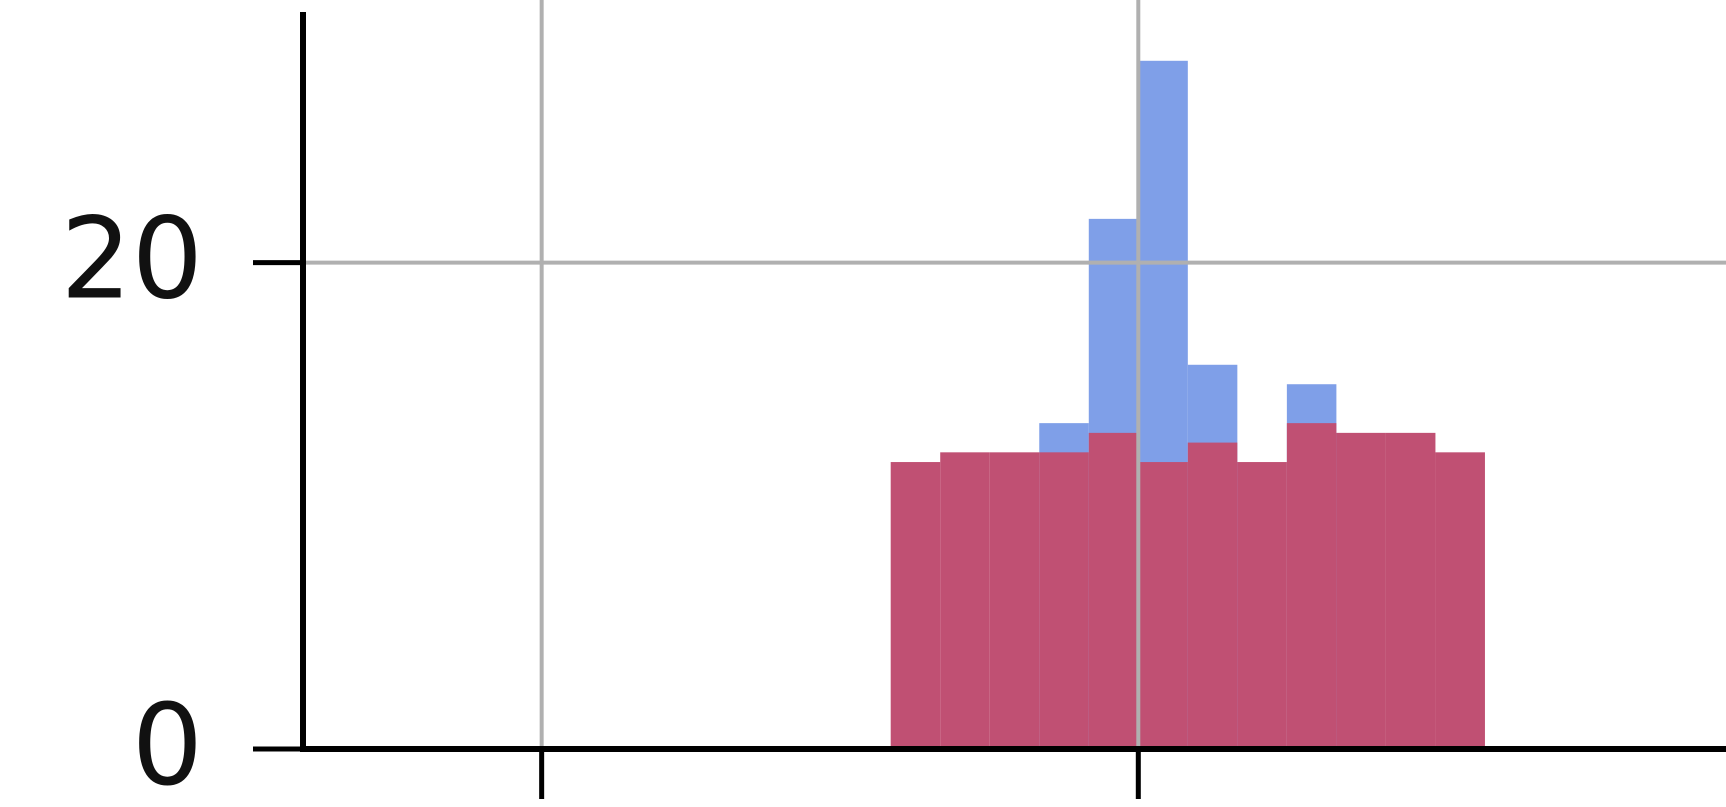 The width and height of the screenshot is (1726, 807). What do you see at coordinates (131, 259) in the screenshot?
I see `y-tick-label: 20` at bounding box center [131, 259].